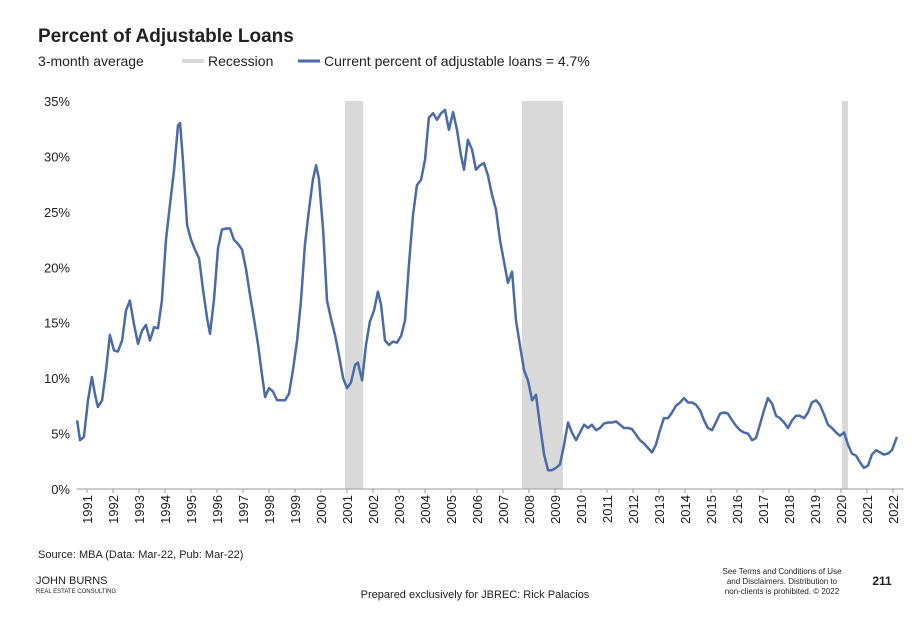 This screenshot has height=621, width=924. What do you see at coordinates (76, 592) in the screenshot?
I see `logo-sub: REAL ESTATE CONSULTING` at bounding box center [76, 592].